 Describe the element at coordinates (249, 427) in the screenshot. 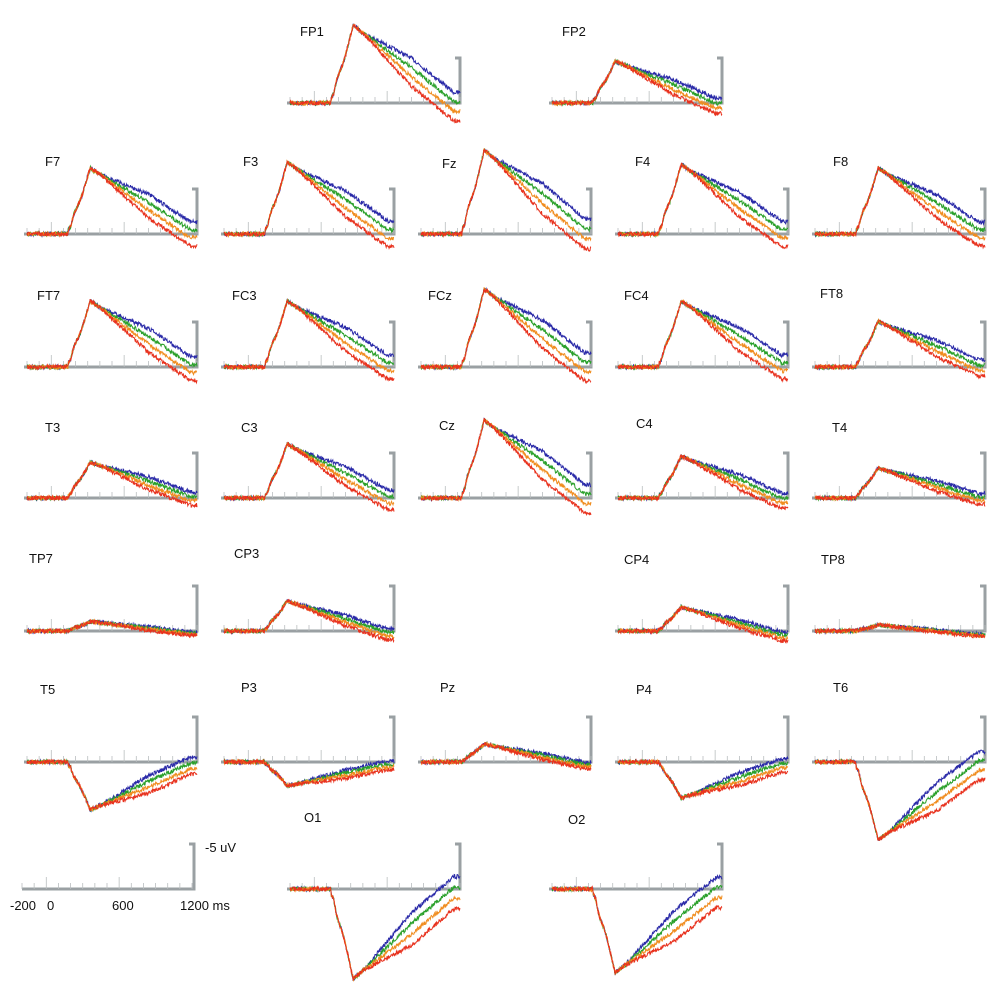

I see `channel-label: C3` at that location.